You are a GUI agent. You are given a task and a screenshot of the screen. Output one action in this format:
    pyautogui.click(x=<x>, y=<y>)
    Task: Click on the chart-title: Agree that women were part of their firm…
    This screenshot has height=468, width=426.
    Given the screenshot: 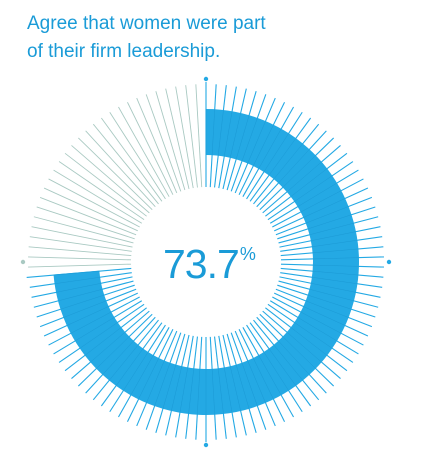 What is the action you would take?
    pyautogui.click(x=207, y=38)
    